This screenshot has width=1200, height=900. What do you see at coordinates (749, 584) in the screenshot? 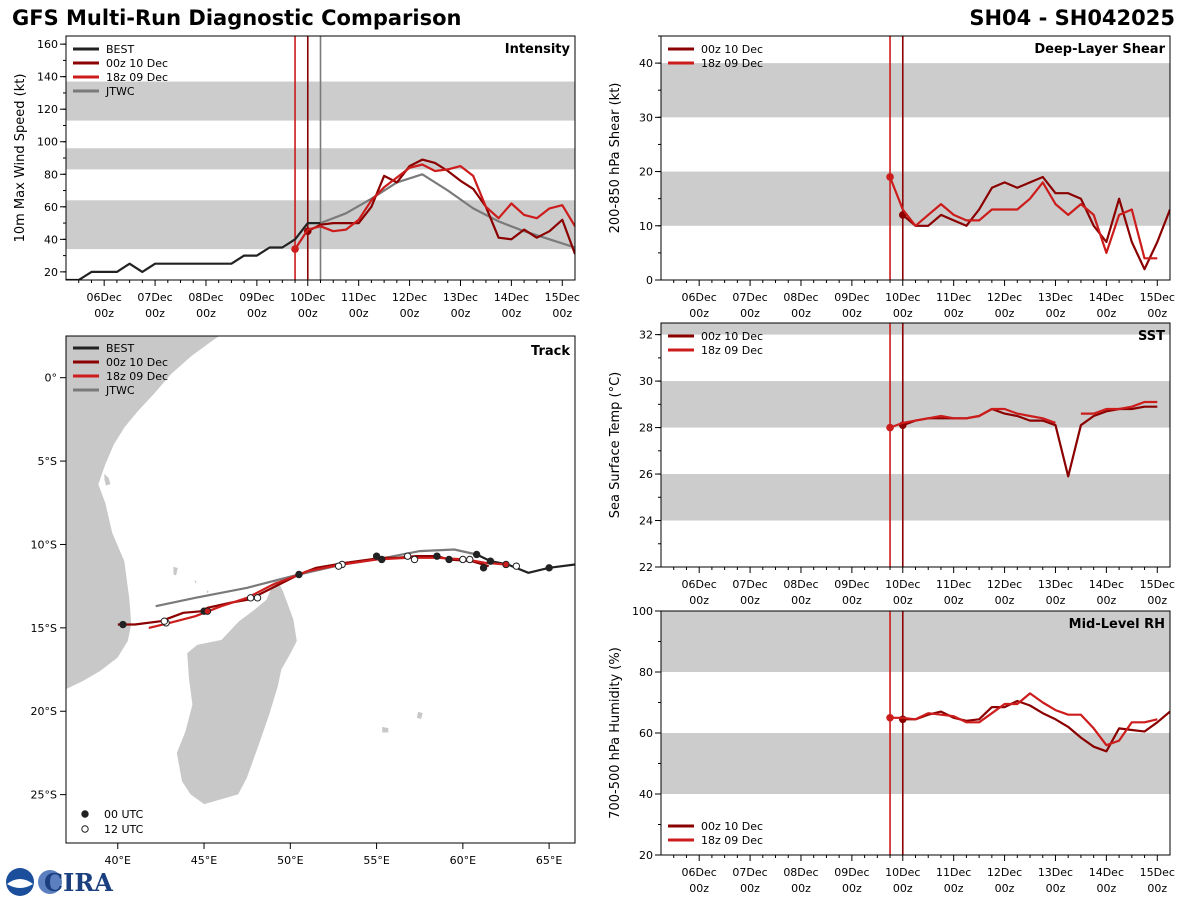
I see `sst-xtick-label-day: 07Dec` at bounding box center [749, 584].